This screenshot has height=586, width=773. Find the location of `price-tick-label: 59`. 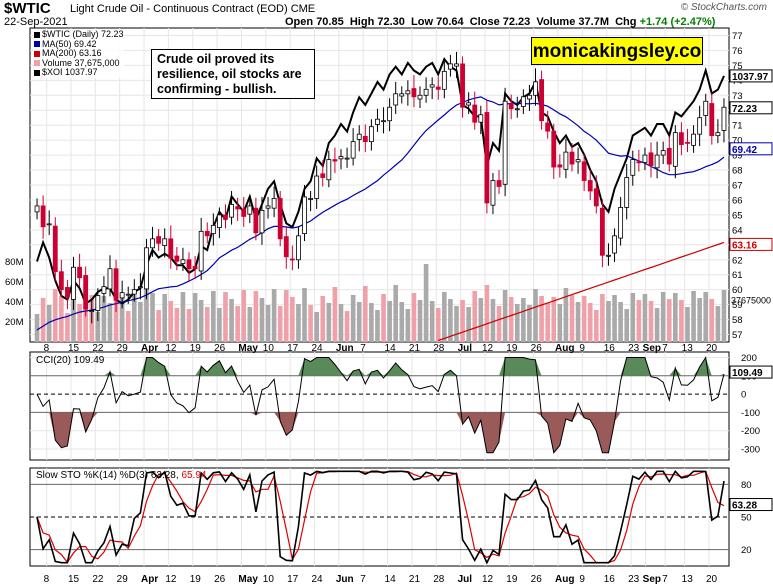

price-tick-label: 59 is located at coordinates (737, 305).